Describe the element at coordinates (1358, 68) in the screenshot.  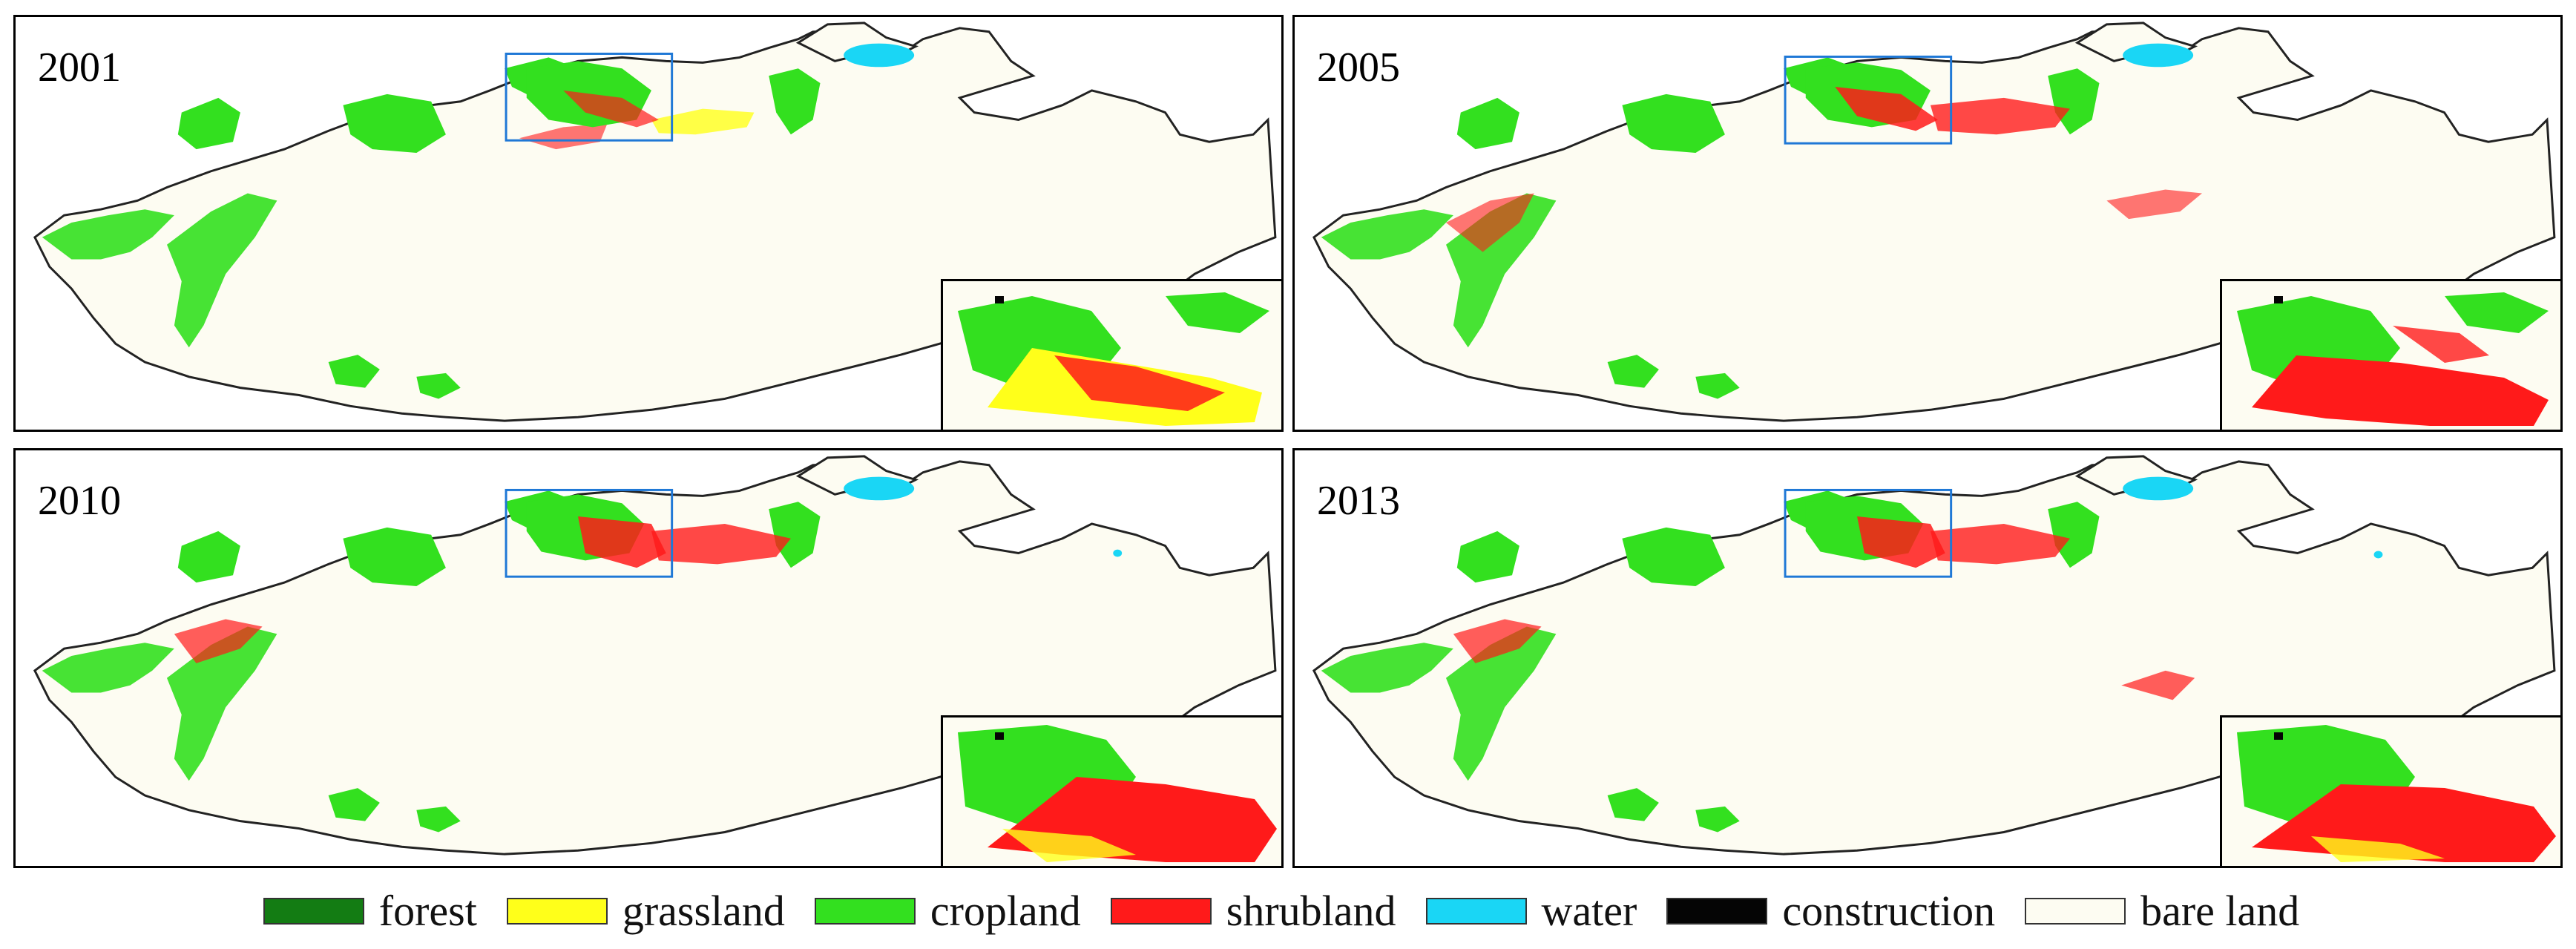
I see `year-label: 2005` at that location.